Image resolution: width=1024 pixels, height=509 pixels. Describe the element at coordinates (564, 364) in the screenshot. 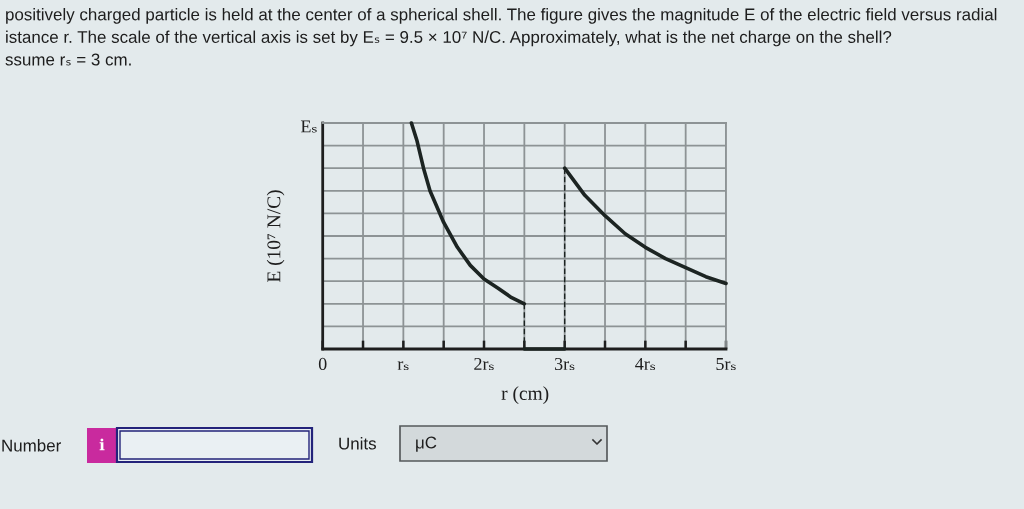

I see `x-tick-label: 3rₛ` at that location.